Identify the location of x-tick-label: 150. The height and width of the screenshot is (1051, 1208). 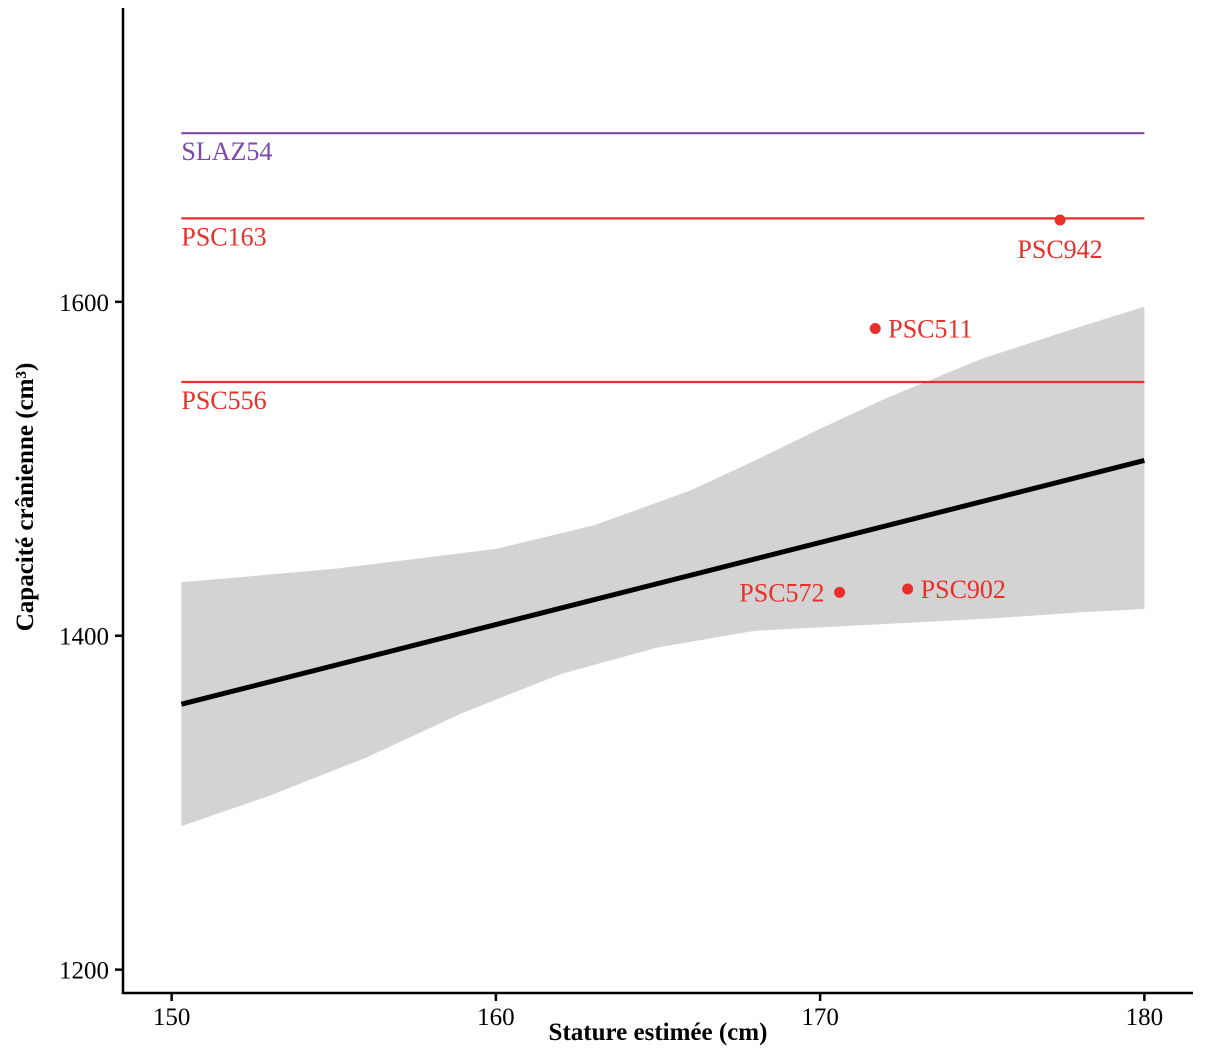
(172, 1017).